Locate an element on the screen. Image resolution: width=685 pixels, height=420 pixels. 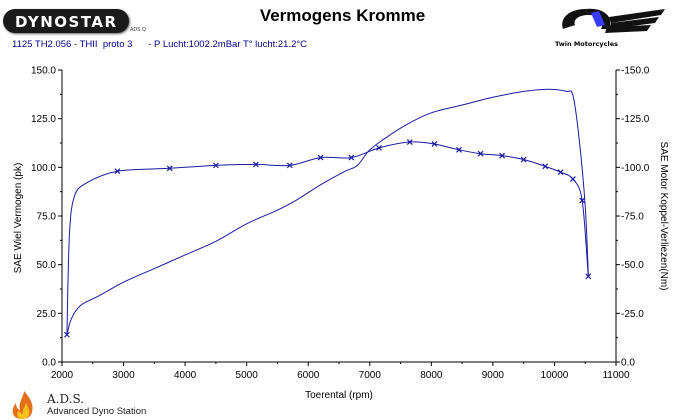
y2-tick-label: 0.0 is located at coordinates (628, 363).